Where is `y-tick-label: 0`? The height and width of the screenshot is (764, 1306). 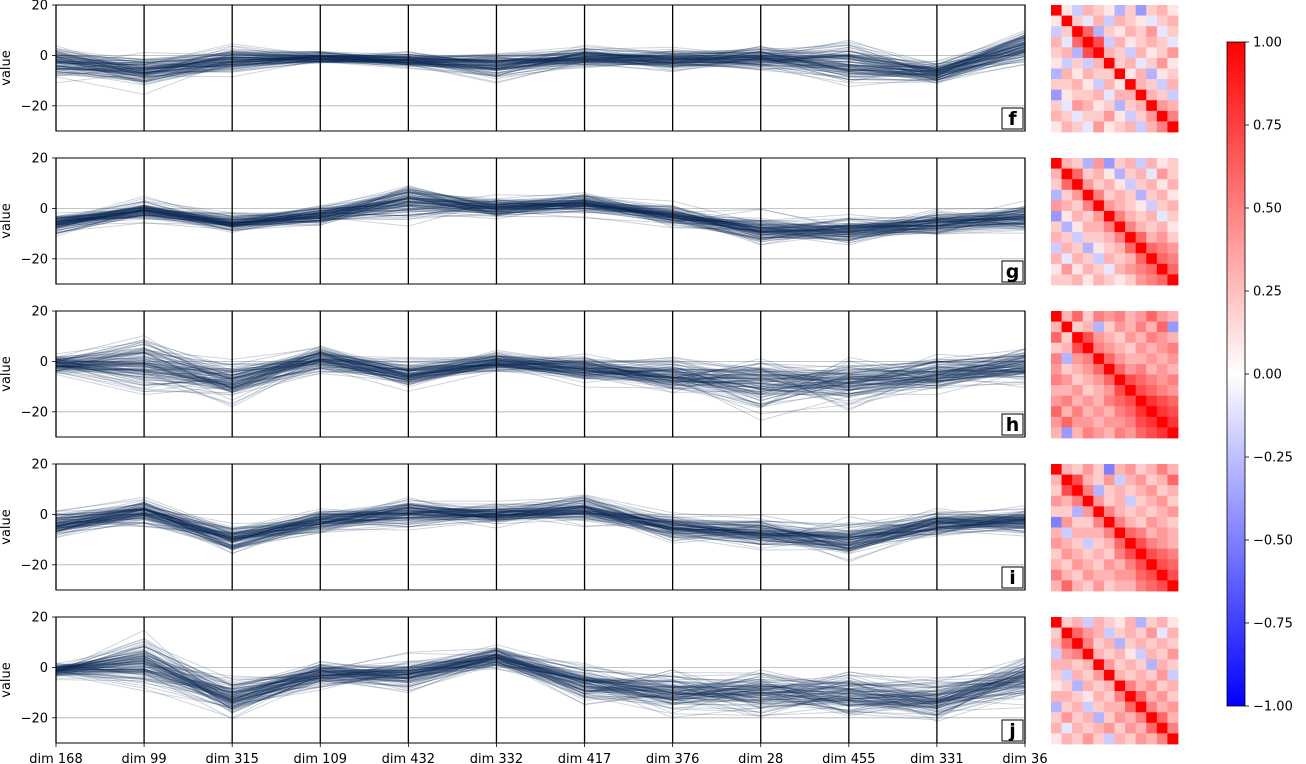 y-tick-label: 0 is located at coordinates (44, 515).